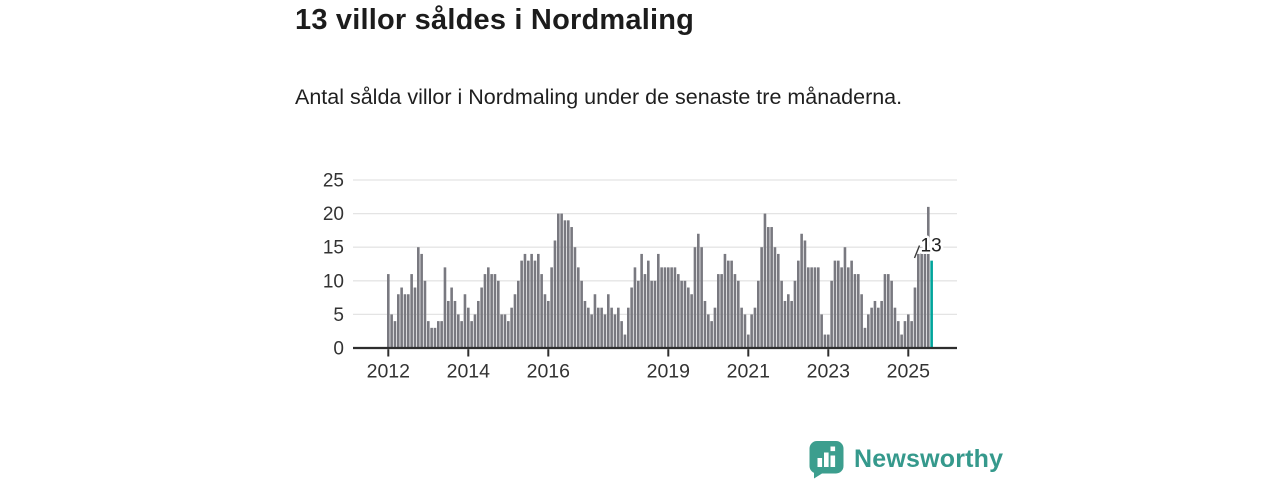  I want to click on y-tick-label: 10, so click(333, 281).